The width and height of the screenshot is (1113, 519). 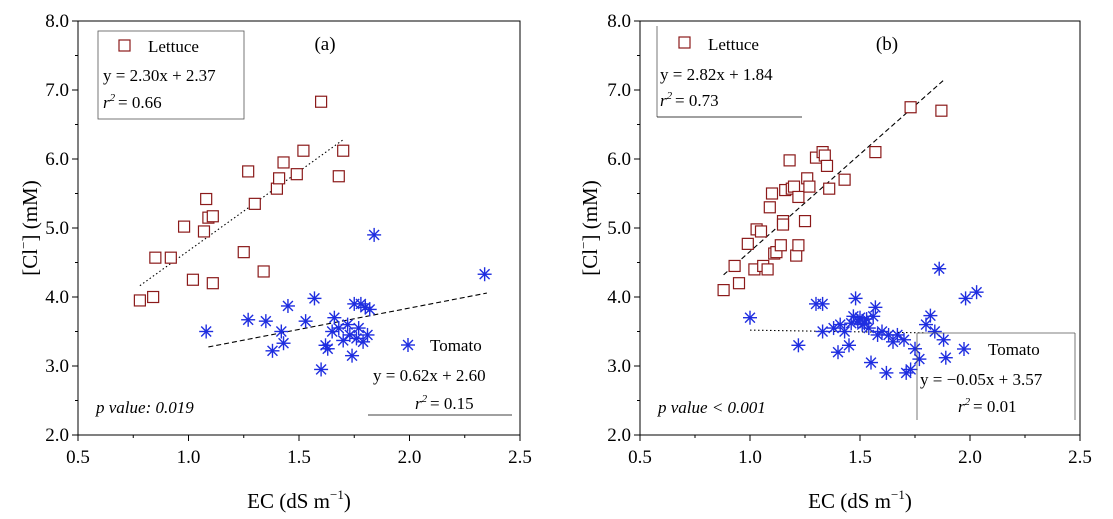 I want to click on panel-b-ytick-label: 6.0, so click(x=619, y=159).